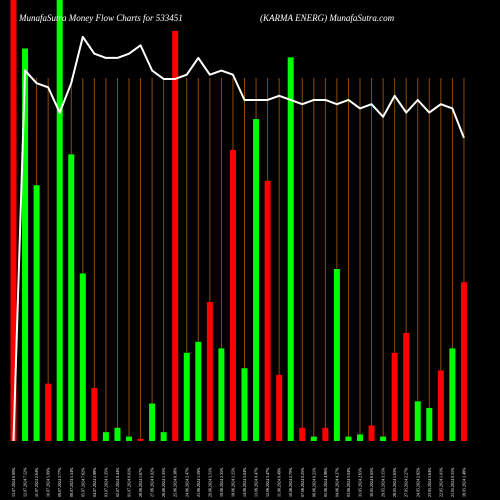 This screenshot has width=500, height=500. I want to click on x-tick-label: 08.07.2024 5.54%, so click(71, 482).